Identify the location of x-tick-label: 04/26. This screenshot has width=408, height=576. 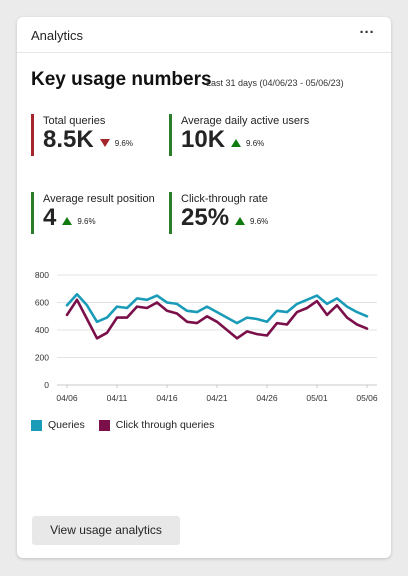
(267, 398).